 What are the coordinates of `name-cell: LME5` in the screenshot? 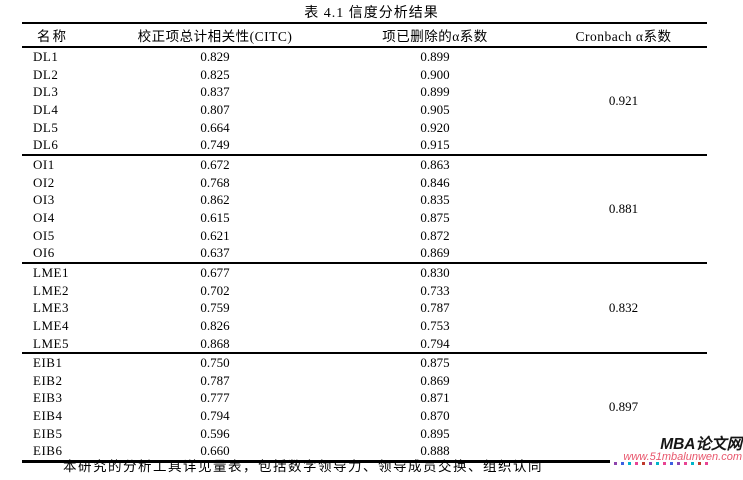 It's located at (51, 343).